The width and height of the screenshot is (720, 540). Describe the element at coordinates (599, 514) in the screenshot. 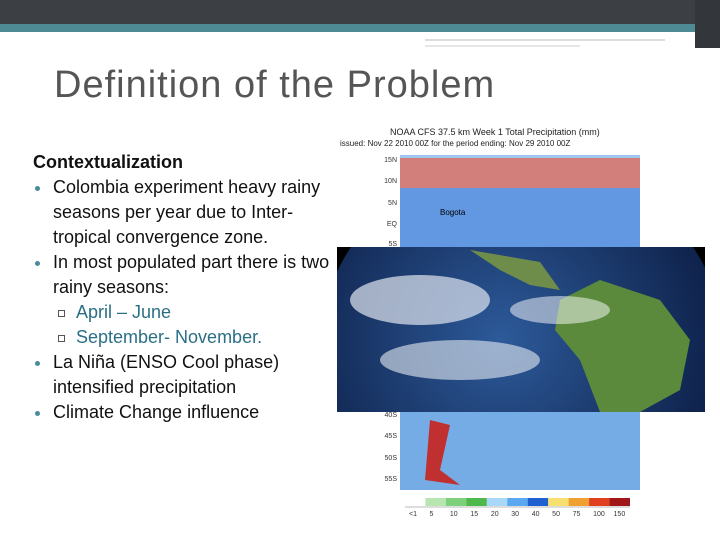

I see `legend-label: 100` at that location.